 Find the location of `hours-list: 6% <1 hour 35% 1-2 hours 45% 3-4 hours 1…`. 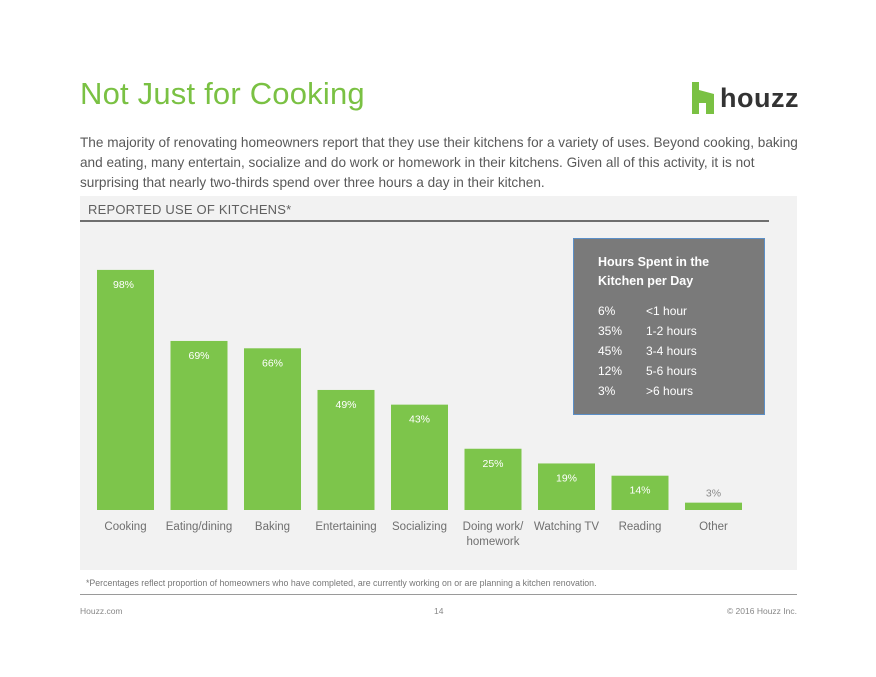

hours-list: 6% <1 hour 35% 1-2 hours 45% 3-4 hours 1… is located at coordinates (681, 351).